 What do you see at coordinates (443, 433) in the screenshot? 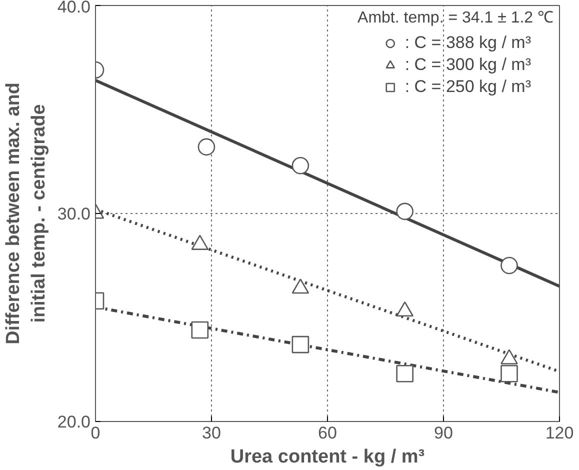
I see `x-tick-label: 90` at bounding box center [443, 433].